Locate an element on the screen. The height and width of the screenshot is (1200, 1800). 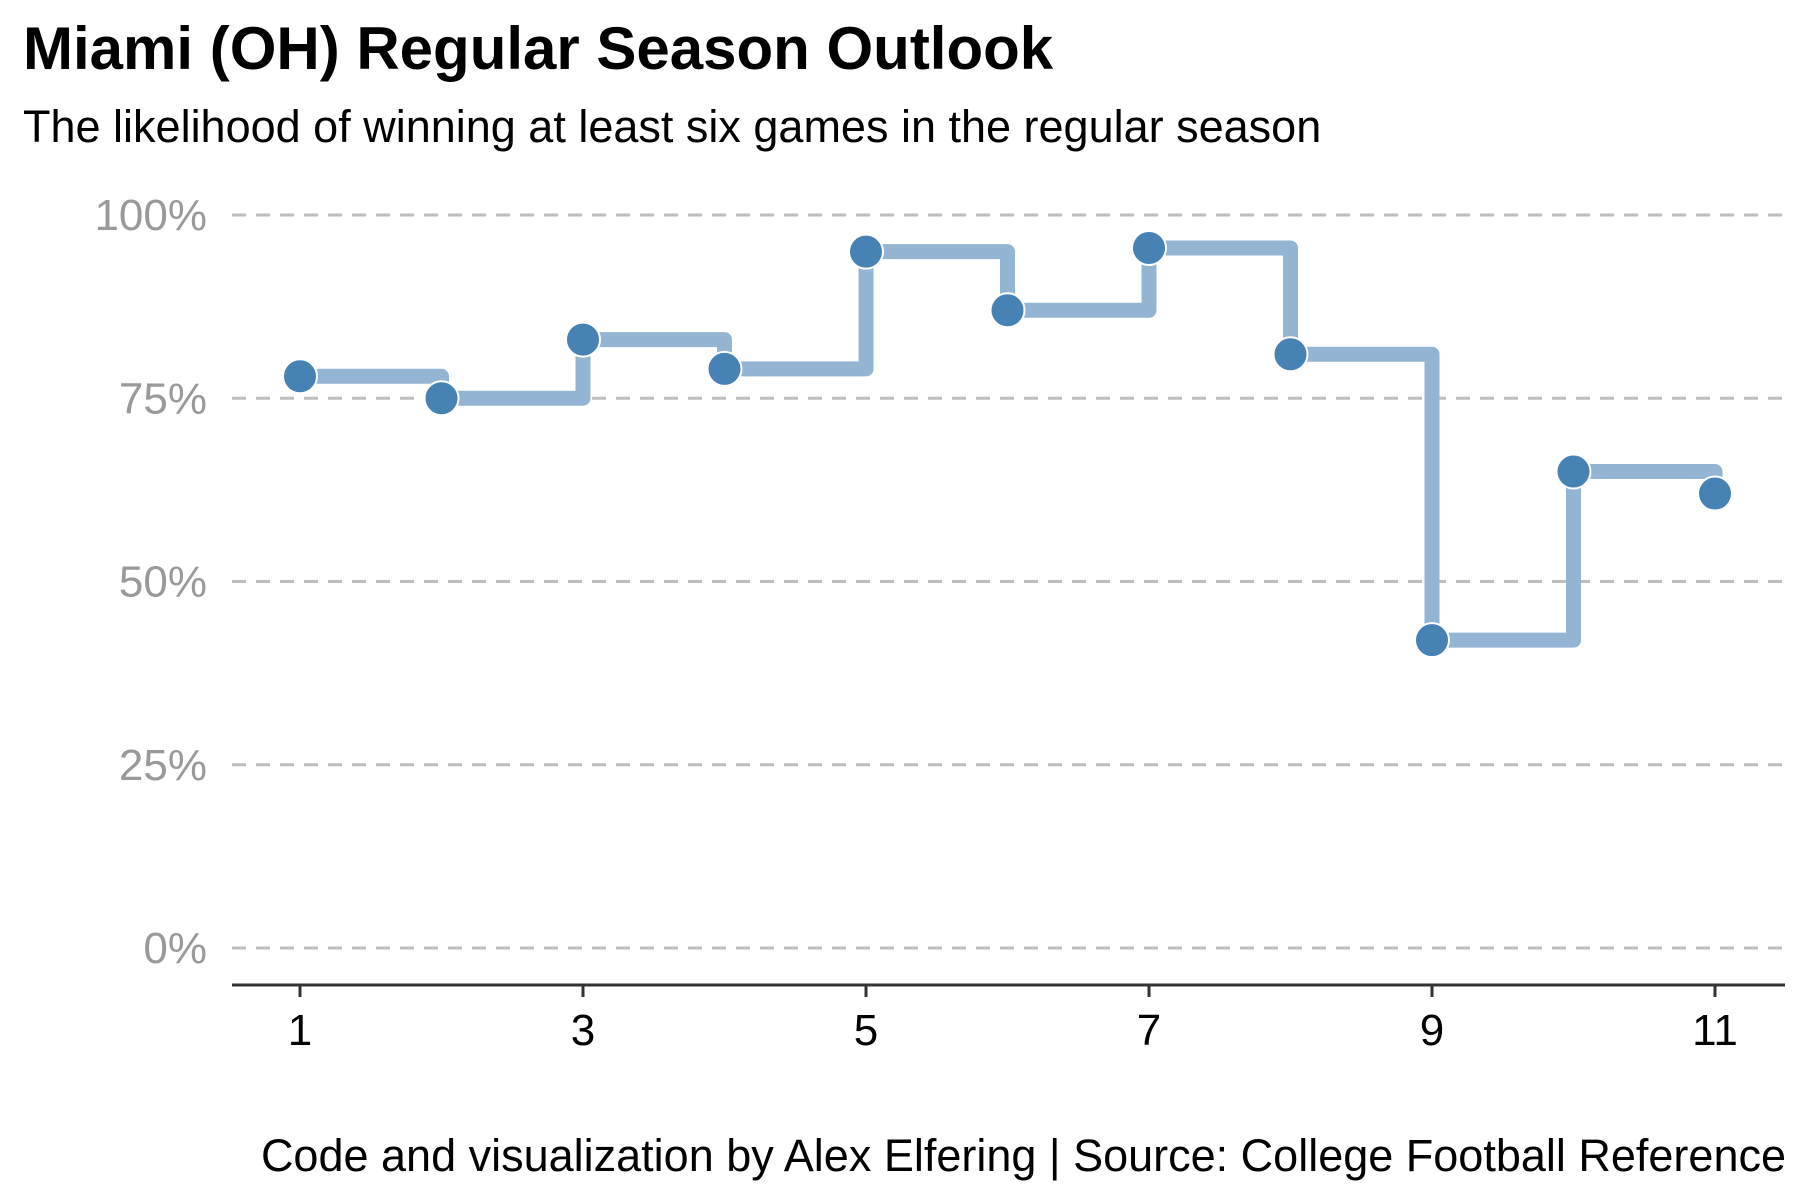
y-tick-label: 75% is located at coordinates (163, 398).